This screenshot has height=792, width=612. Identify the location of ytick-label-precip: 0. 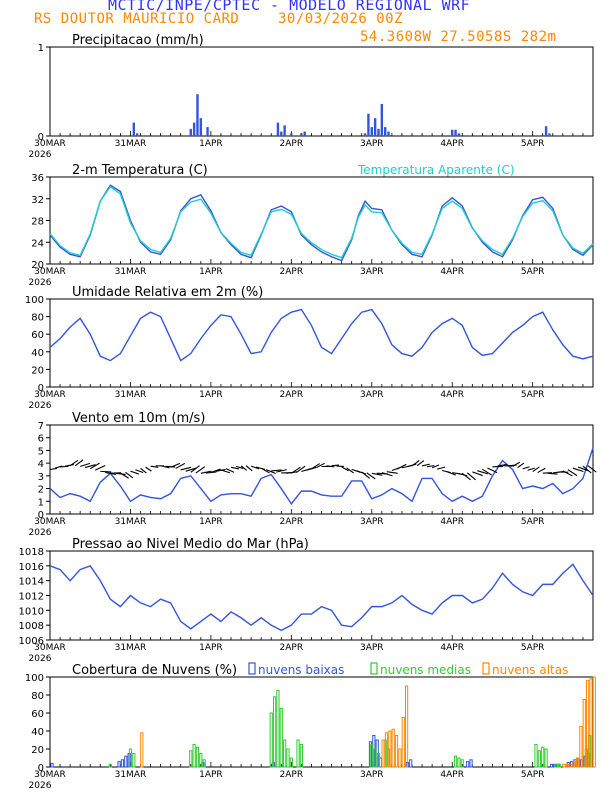
(41, 137).